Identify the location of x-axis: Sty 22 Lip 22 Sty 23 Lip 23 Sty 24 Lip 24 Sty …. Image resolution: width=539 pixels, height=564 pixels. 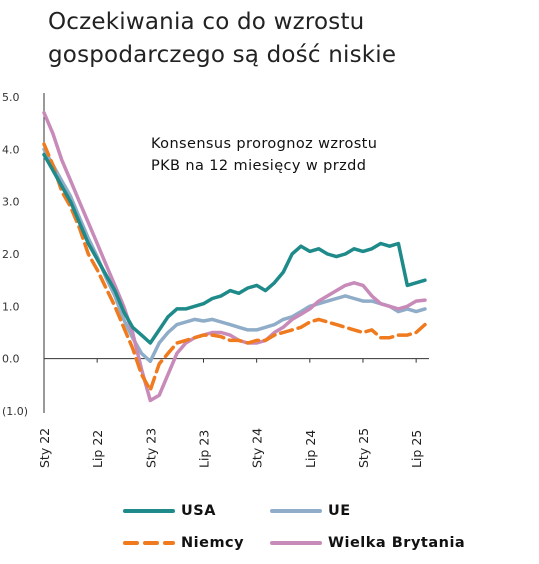
(230, 413).